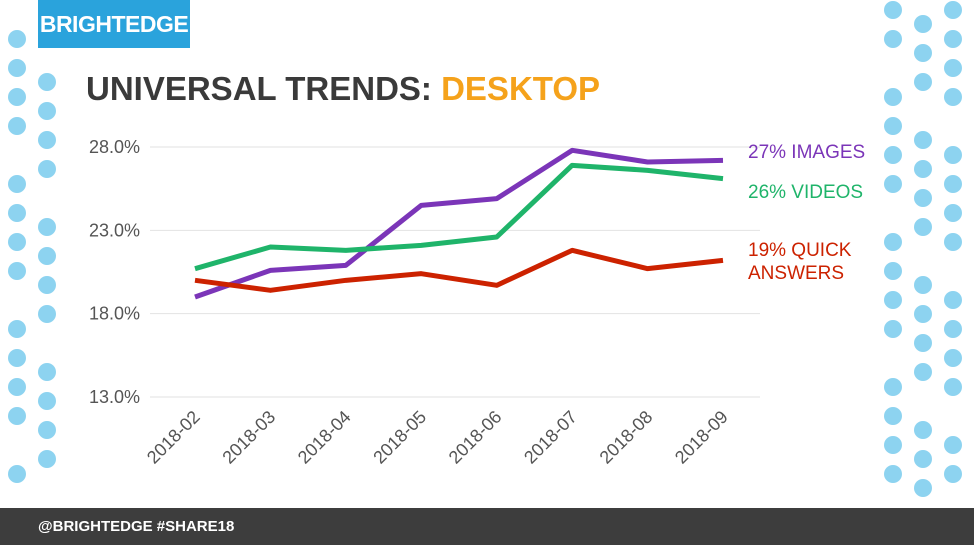  I want to click on footer: @BRIGHTEDGE #SHARE18, so click(487, 526).